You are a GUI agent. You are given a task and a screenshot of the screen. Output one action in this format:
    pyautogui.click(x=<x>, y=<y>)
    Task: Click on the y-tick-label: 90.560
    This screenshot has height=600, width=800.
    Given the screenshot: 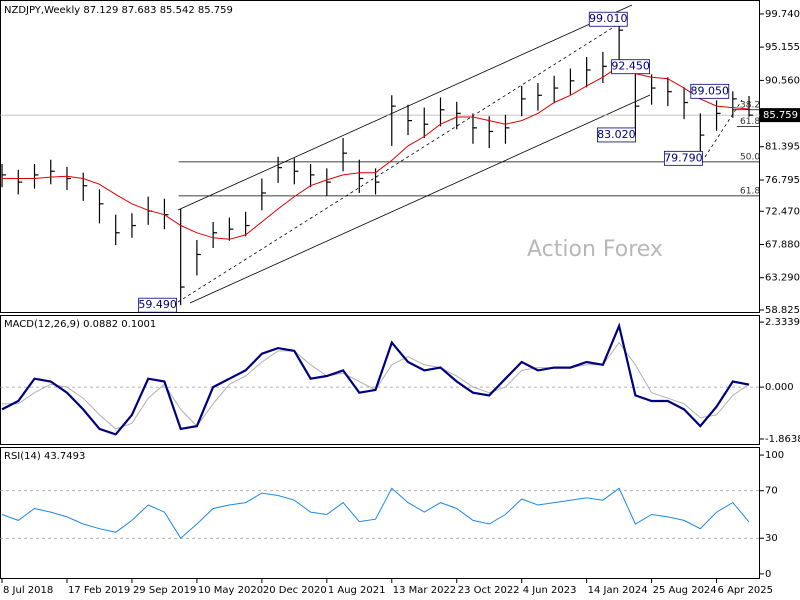 What is the action you would take?
    pyautogui.click(x=782, y=80)
    